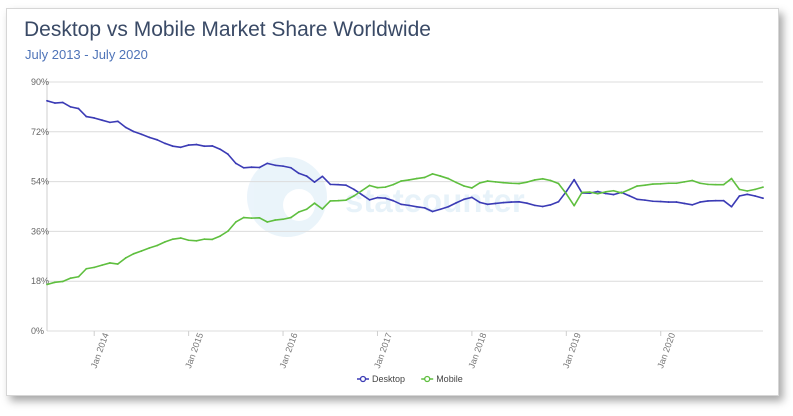 This screenshot has width=793, height=416. Describe the element at coordinates (442, 379) in the screenshot. I see `legend-item-mobile: Mobile` at that location.